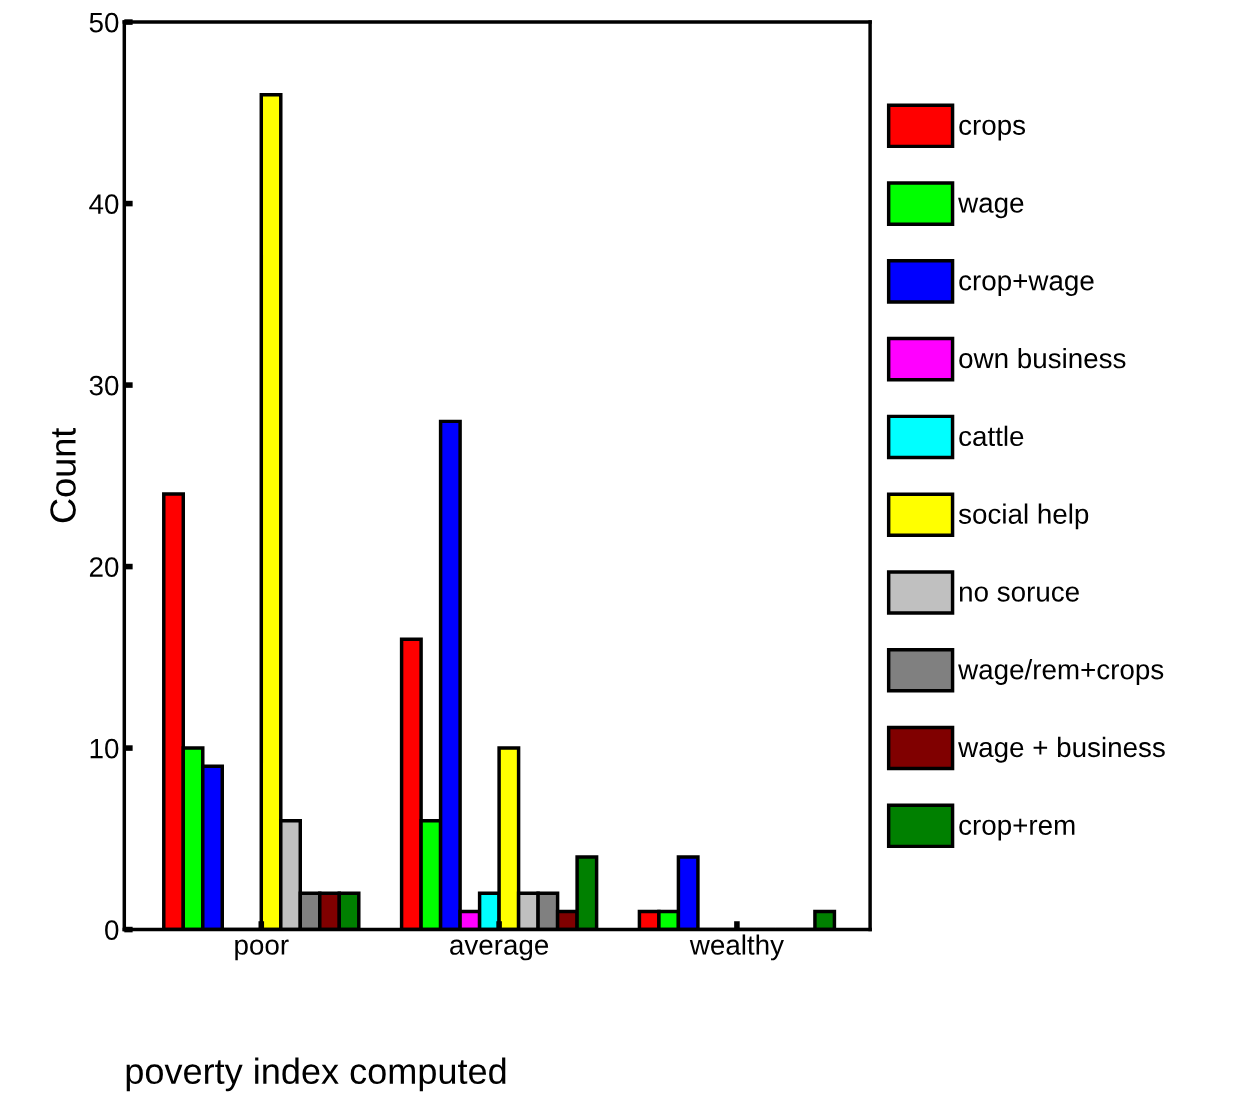 Image resolution: width=1243 pixels, height=1104 pixels. I want to click on x-tick-label: average, so click(499, 950).